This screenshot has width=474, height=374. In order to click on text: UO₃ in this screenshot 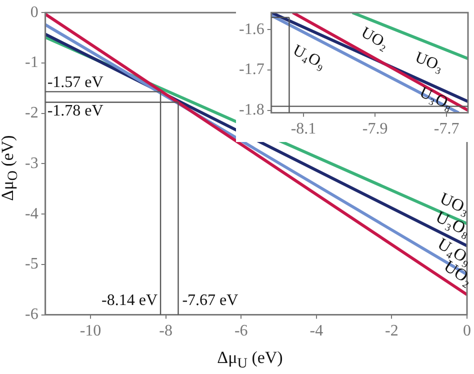, I will do `click(429, 62)`.